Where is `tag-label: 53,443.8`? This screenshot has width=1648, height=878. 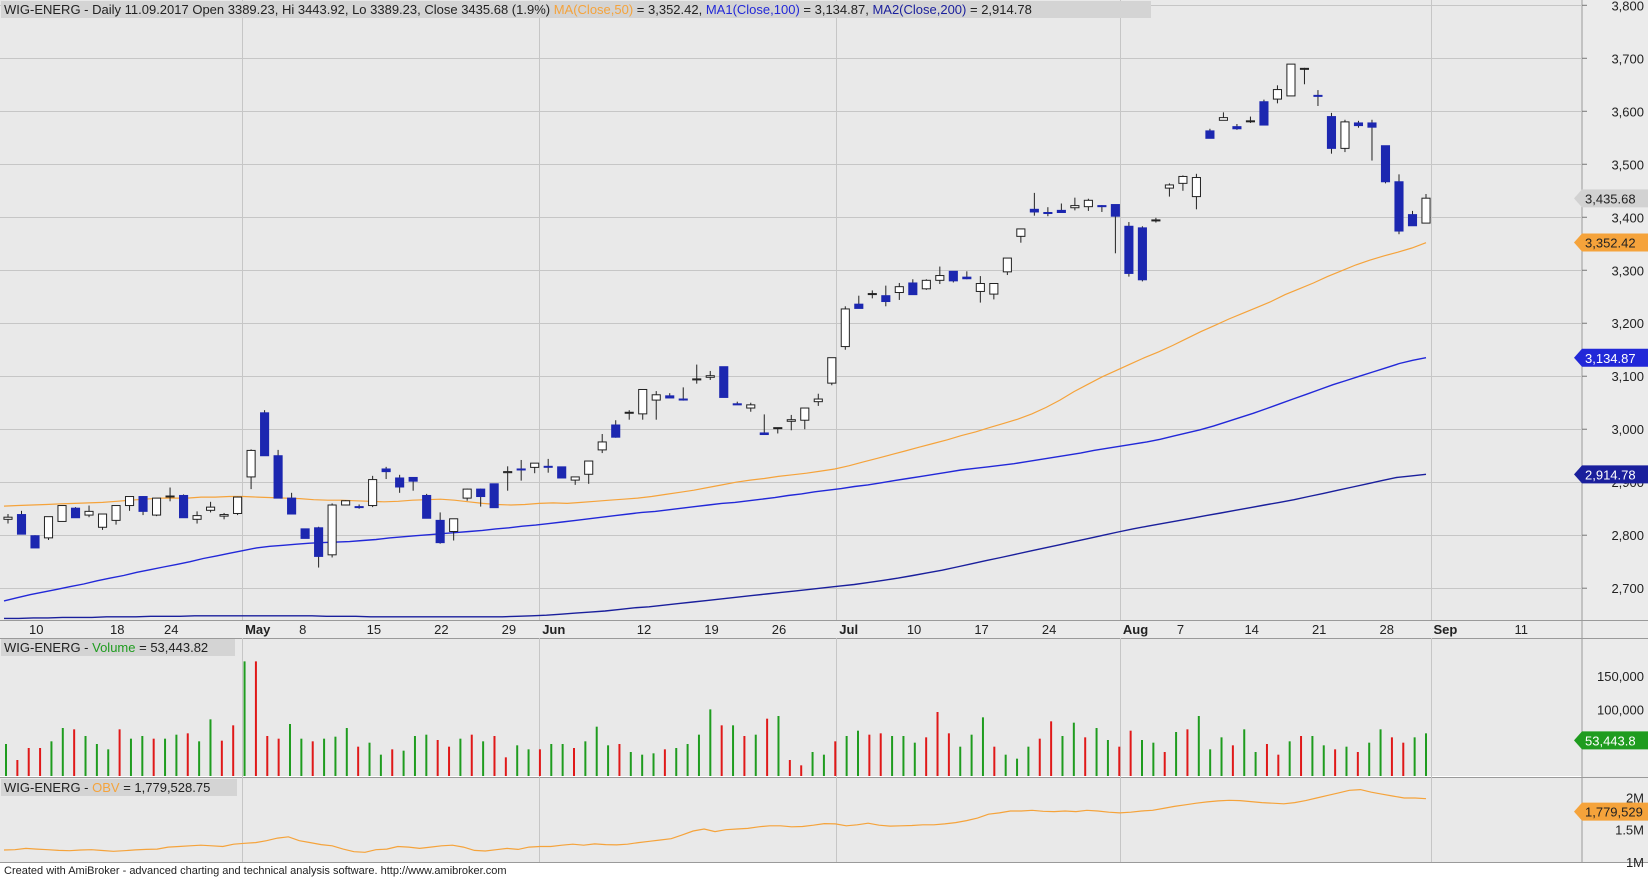 tag-label: 53,443.8 is located at coordinates (1610, 740).